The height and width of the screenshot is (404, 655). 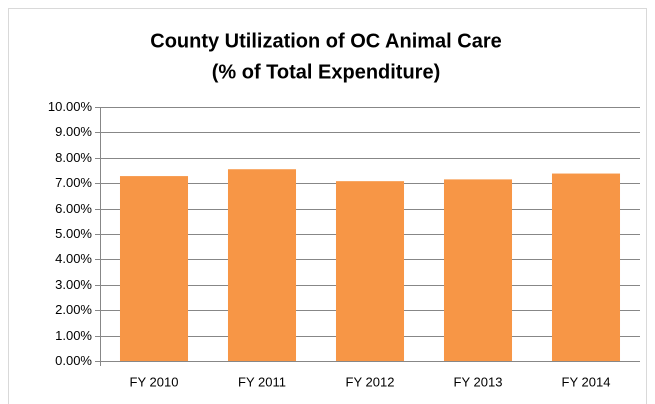 What do you see at coordinates (73, 258) in the screenshot?
I see `y-tick-label: 4.00%` at bounding box center [73, 258].